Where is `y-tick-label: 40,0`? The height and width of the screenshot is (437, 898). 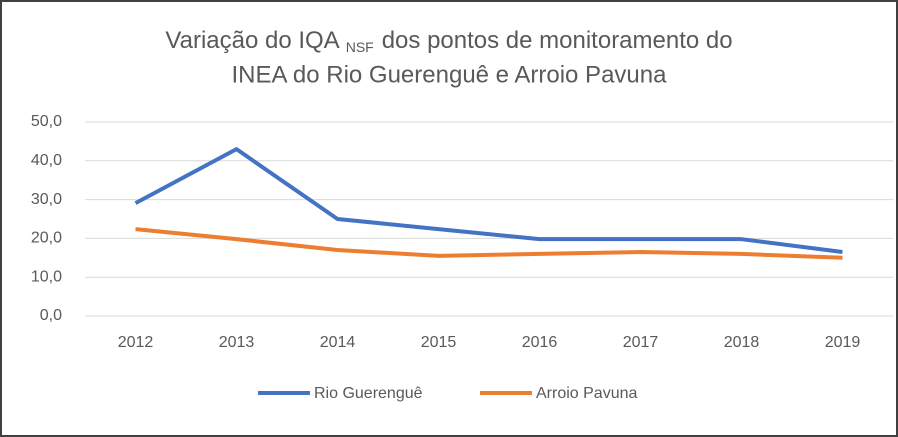
y-tick-label: 40,0 is located at coordinates (46, 160).